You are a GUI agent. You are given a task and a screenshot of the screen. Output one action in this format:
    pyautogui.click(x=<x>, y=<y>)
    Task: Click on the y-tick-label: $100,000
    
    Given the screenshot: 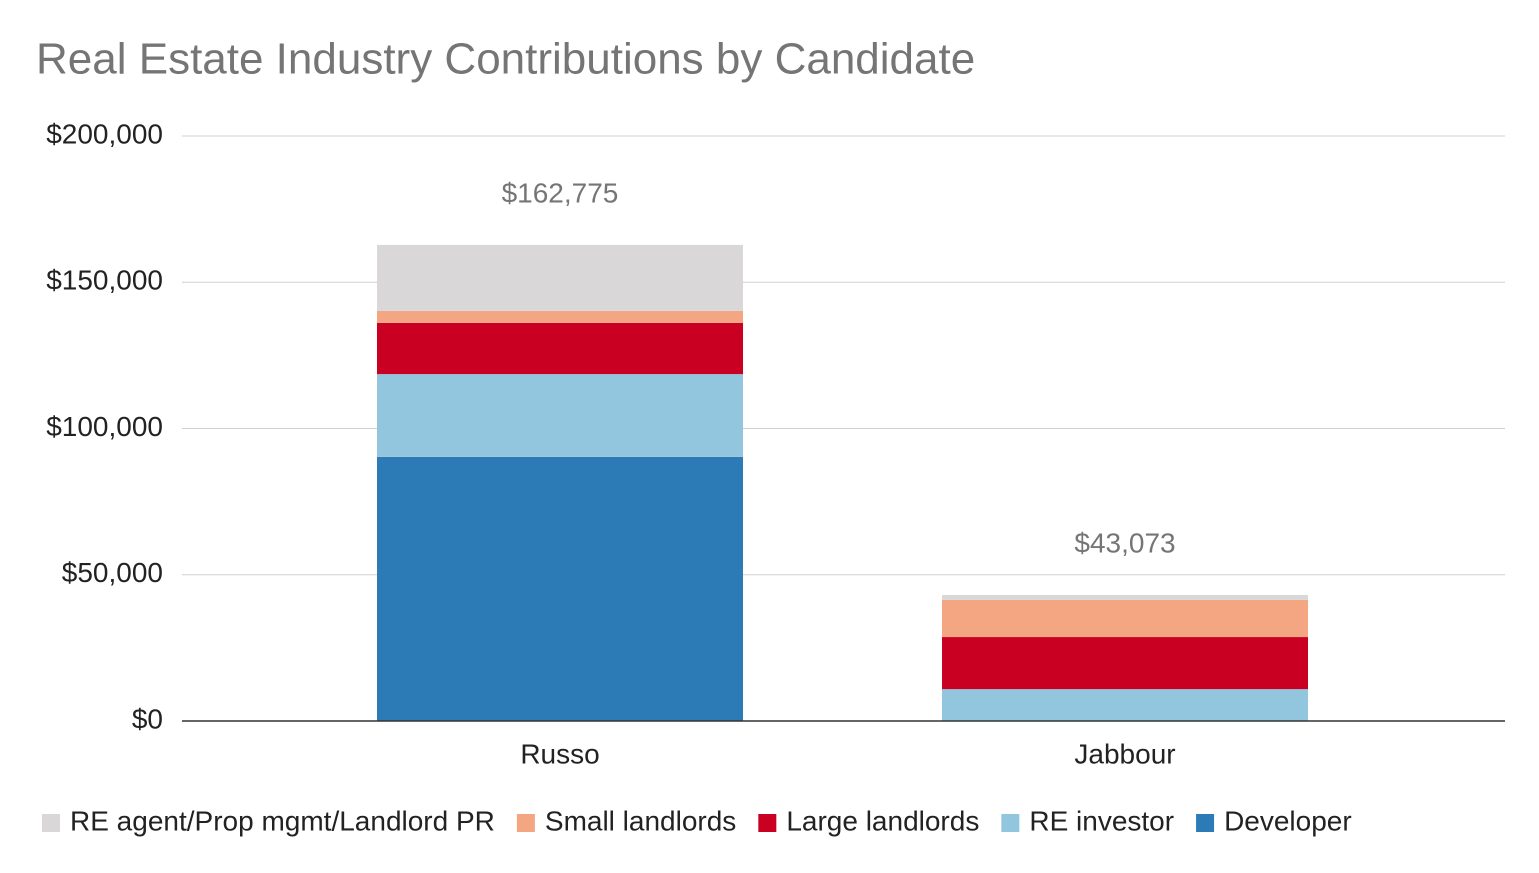 What is the action you would take?
    pyautogui.click(x=104, y=426)
    